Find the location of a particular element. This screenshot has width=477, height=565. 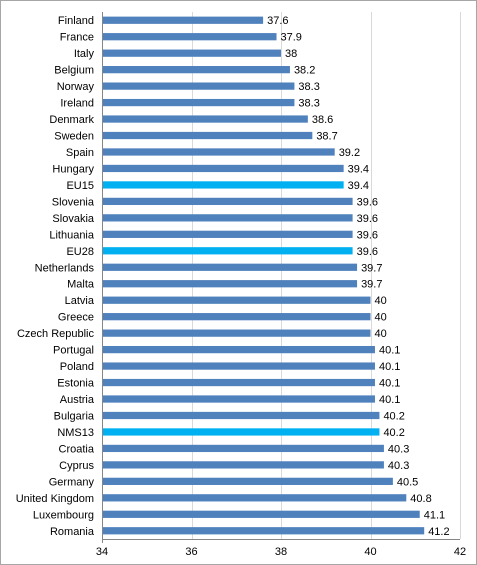

category-label-malta: Malta is located at coordinates (81, 285).